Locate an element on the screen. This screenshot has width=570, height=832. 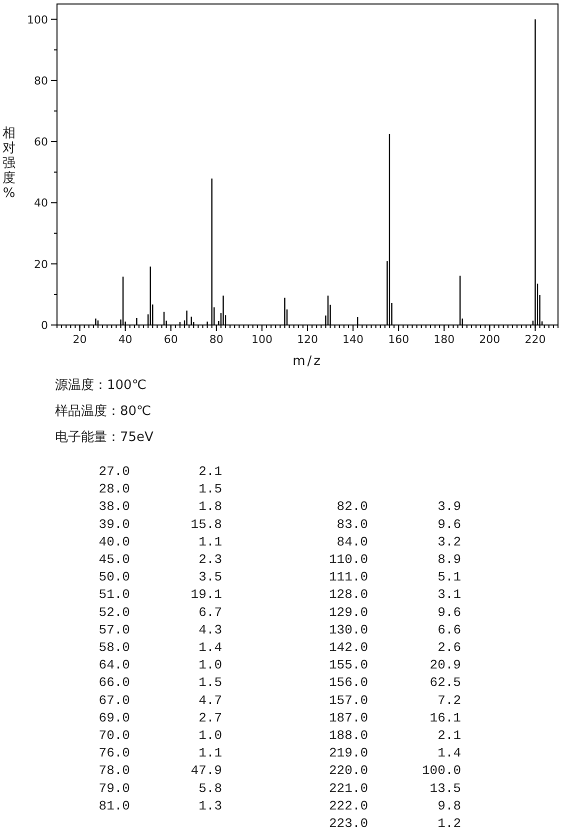
text: 5.1 is located at coordinates (450, 577).